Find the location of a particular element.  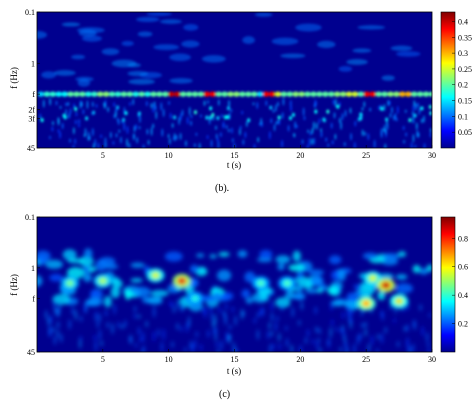

colorbar-tick-label: 0.6 is located at coordinates (463, 267).